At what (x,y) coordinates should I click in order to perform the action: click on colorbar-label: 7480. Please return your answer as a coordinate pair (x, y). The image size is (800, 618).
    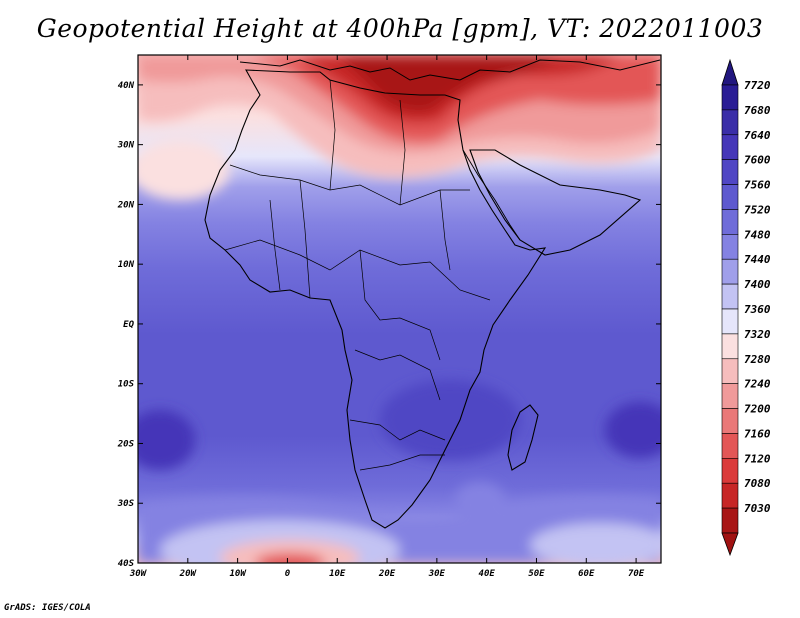
    Looking at the image, I should click on (757, 234).